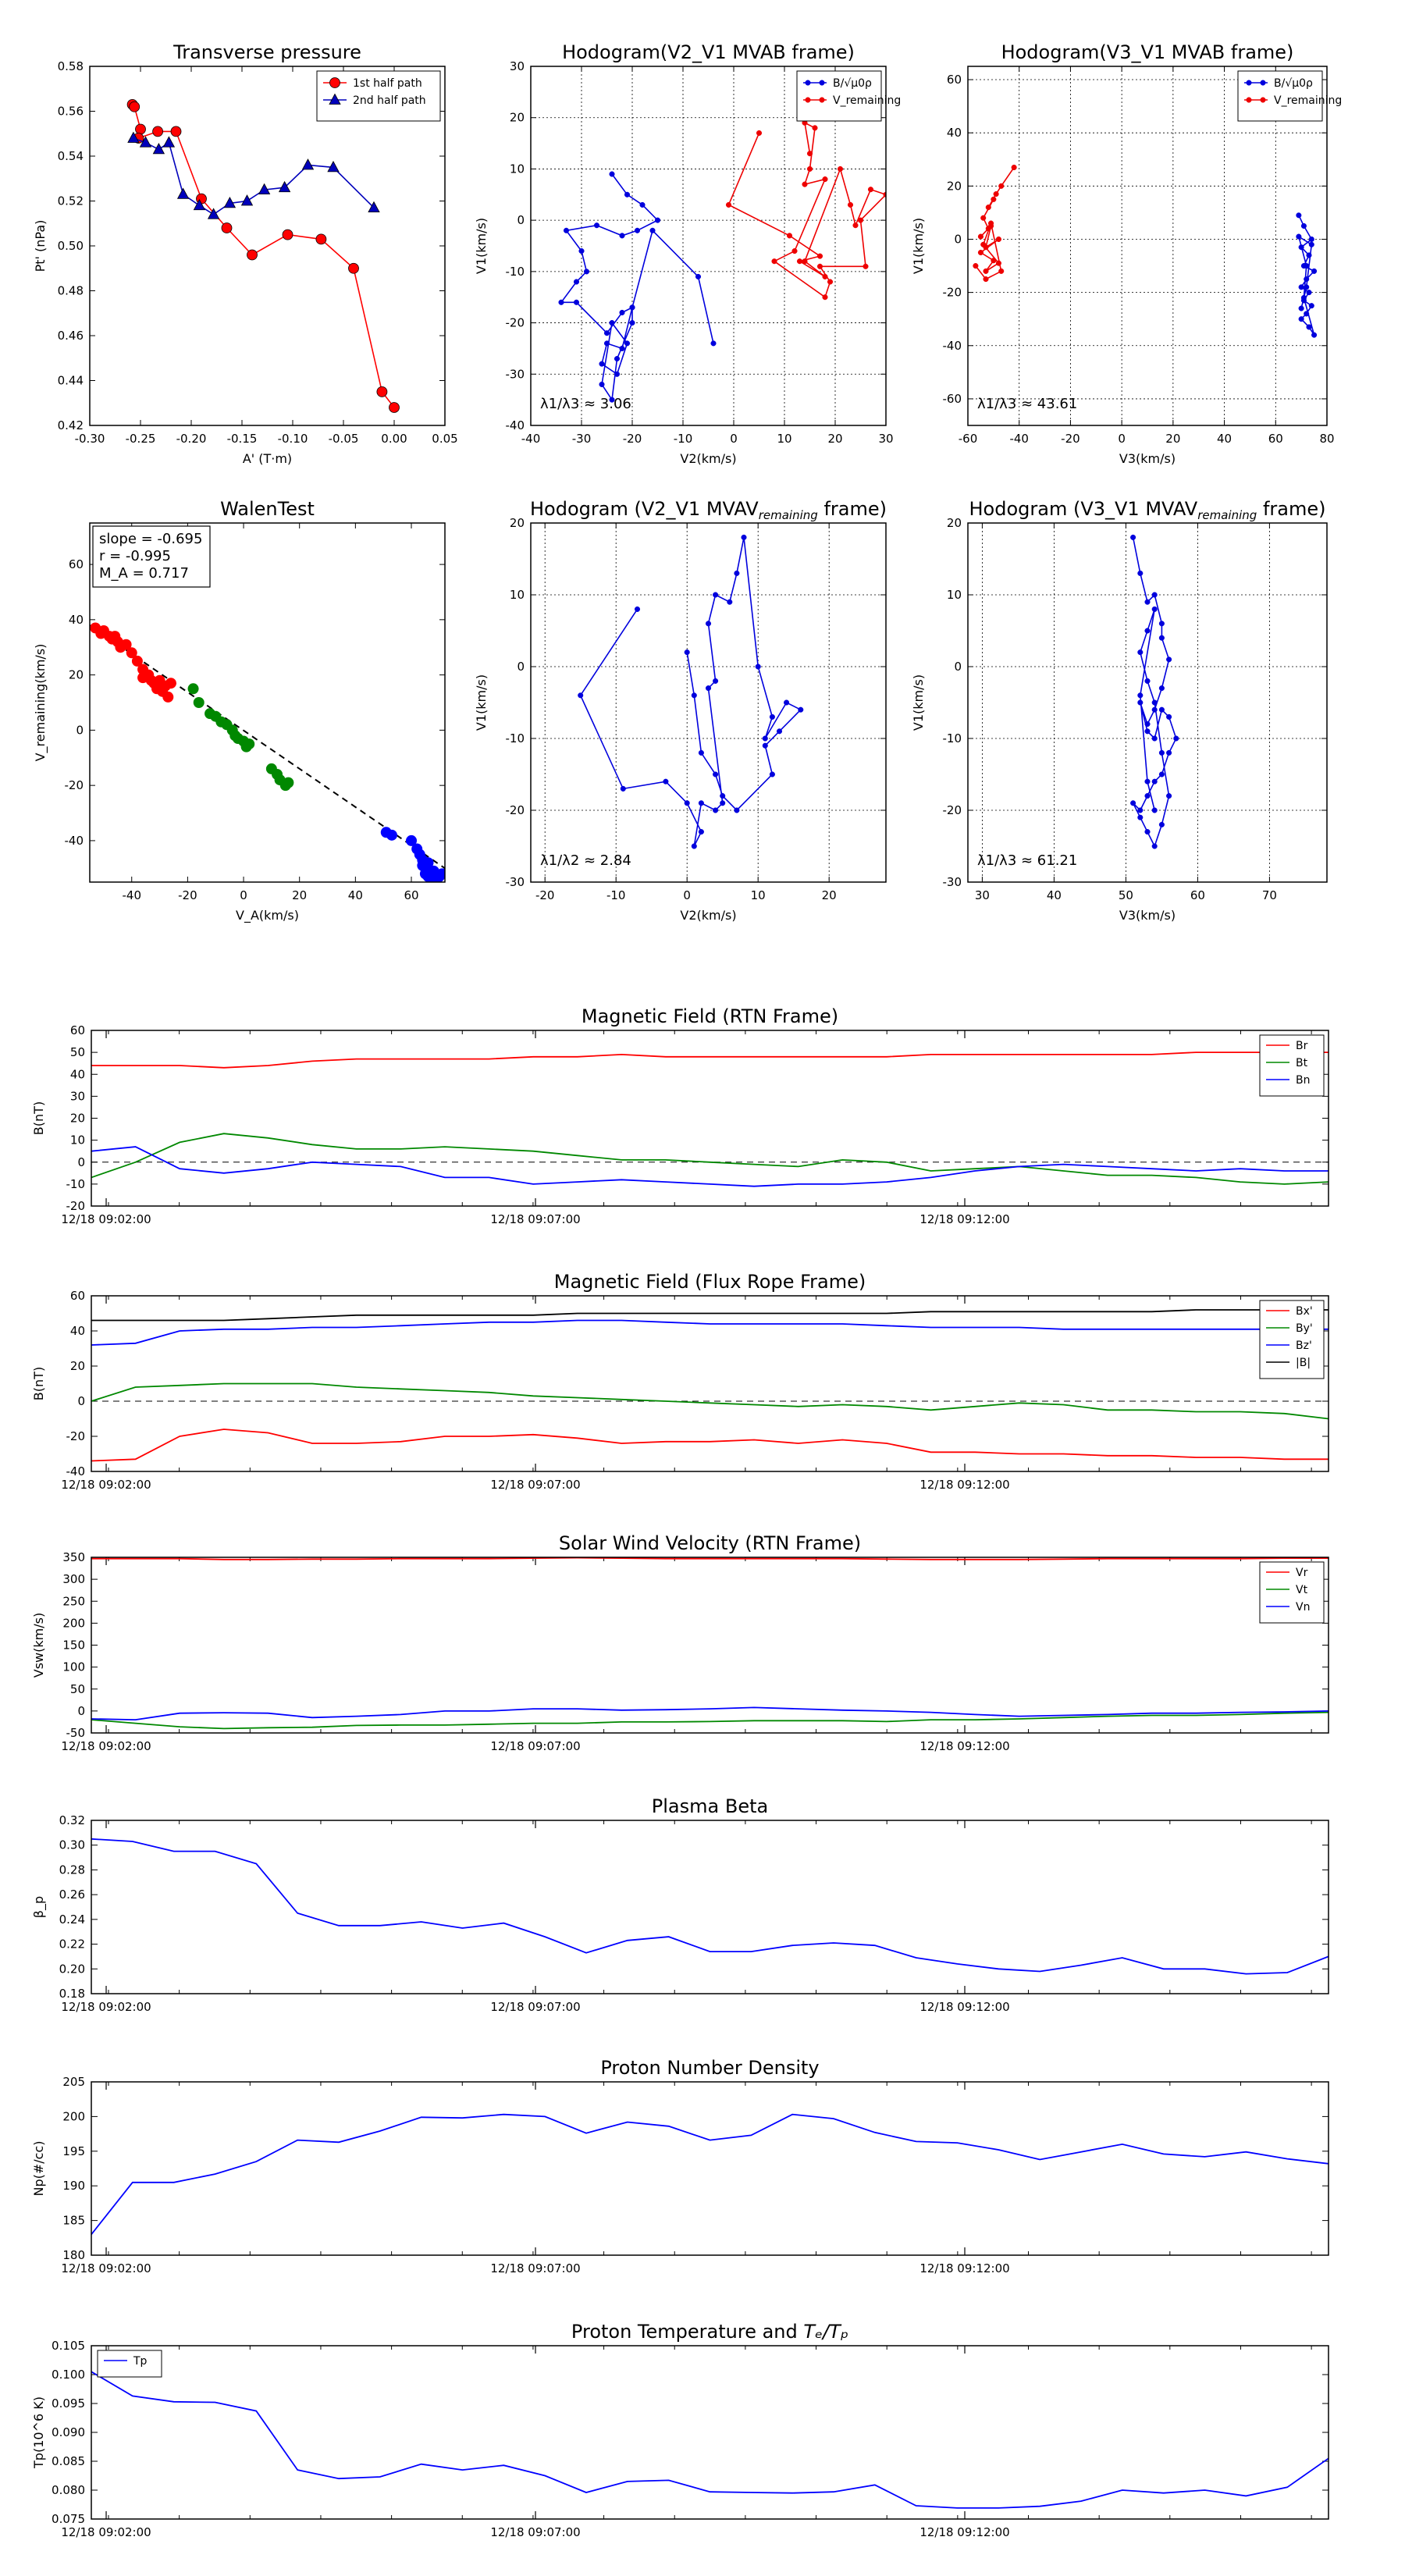 This screenshot has width=1405, height=2576. I want to click on x-tick-label: -40, so click(131, 895).